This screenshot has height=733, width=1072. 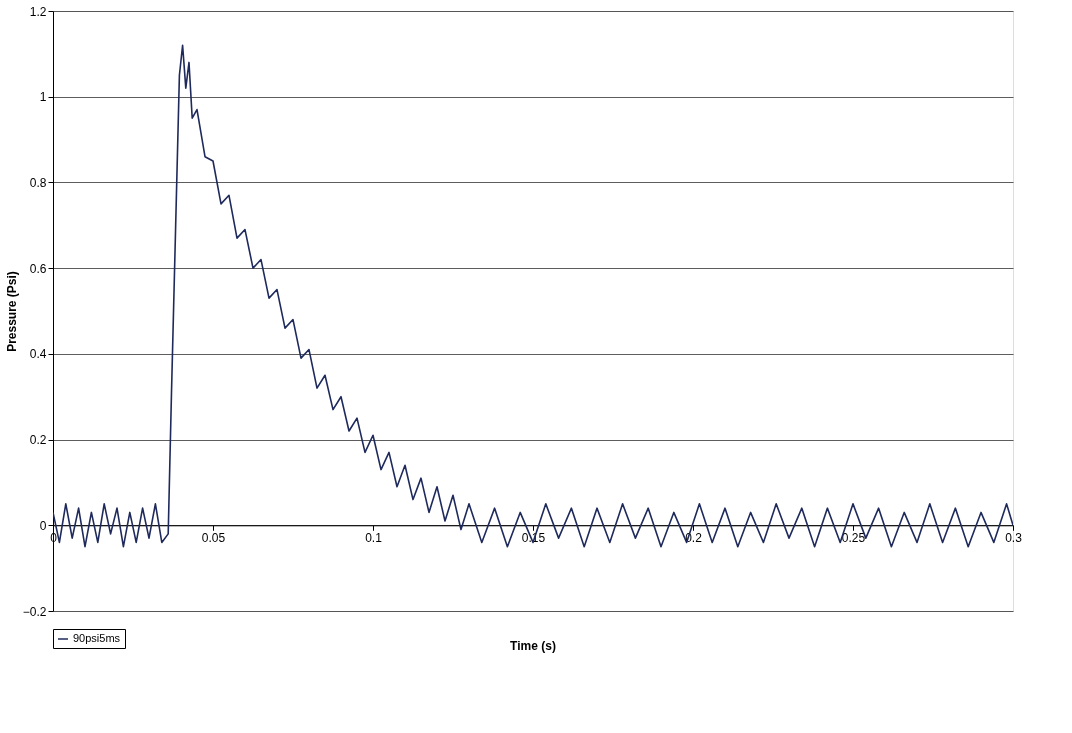 What do you see at coordinates (38, 11) in the screenshot?
I see `y-tick-label: 1.2` at bounding box center [38, 11].